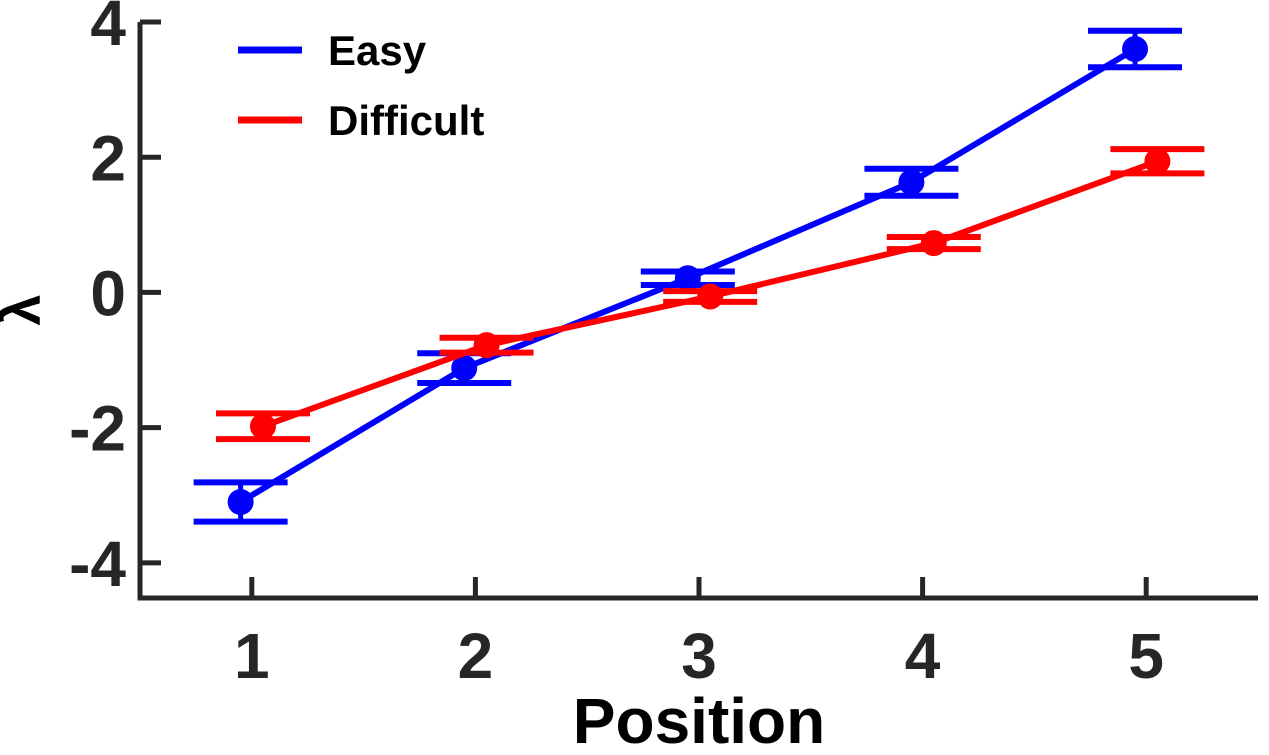  I want to click on y-tick-label: 0, so click(108, 293).